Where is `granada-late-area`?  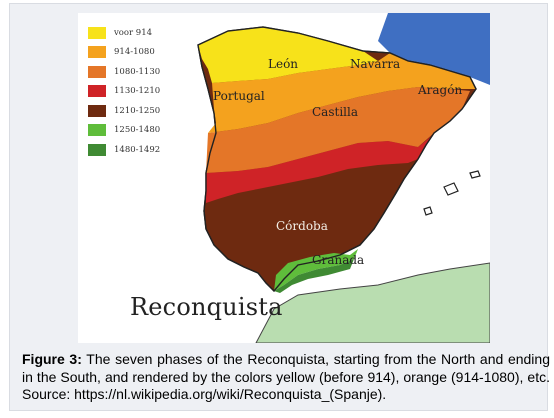
granada-late-area is located at coordinates (314, 276).